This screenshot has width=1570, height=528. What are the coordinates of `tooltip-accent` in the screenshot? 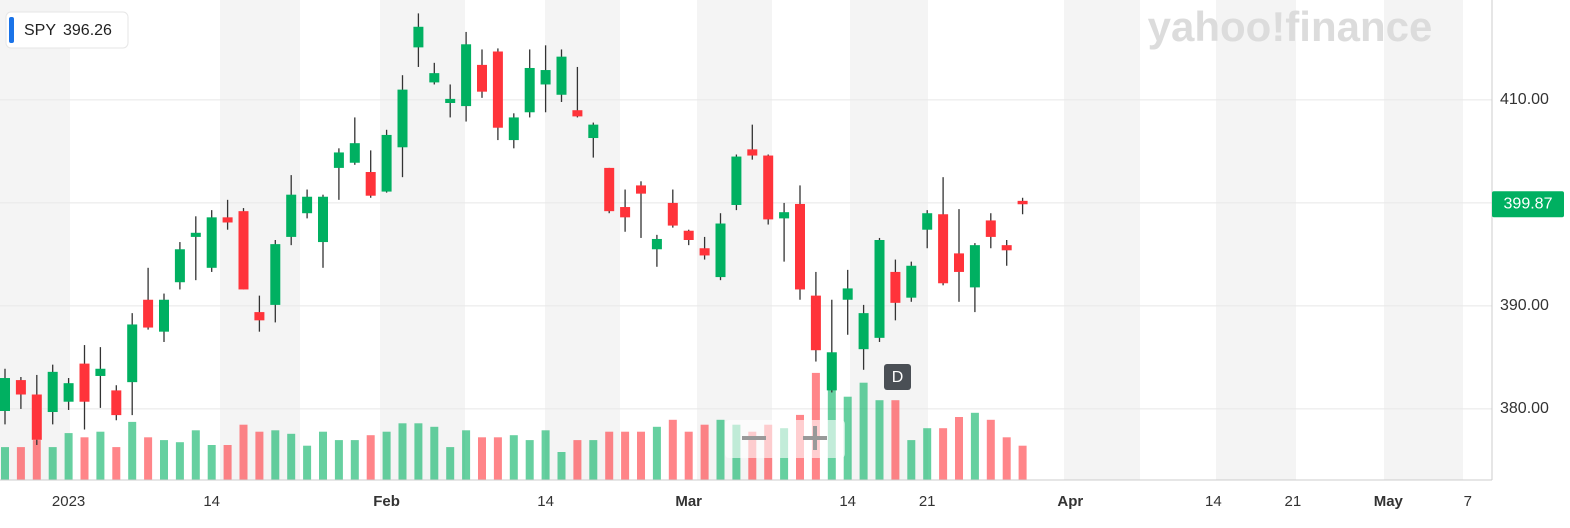 It's located at (11, 30).